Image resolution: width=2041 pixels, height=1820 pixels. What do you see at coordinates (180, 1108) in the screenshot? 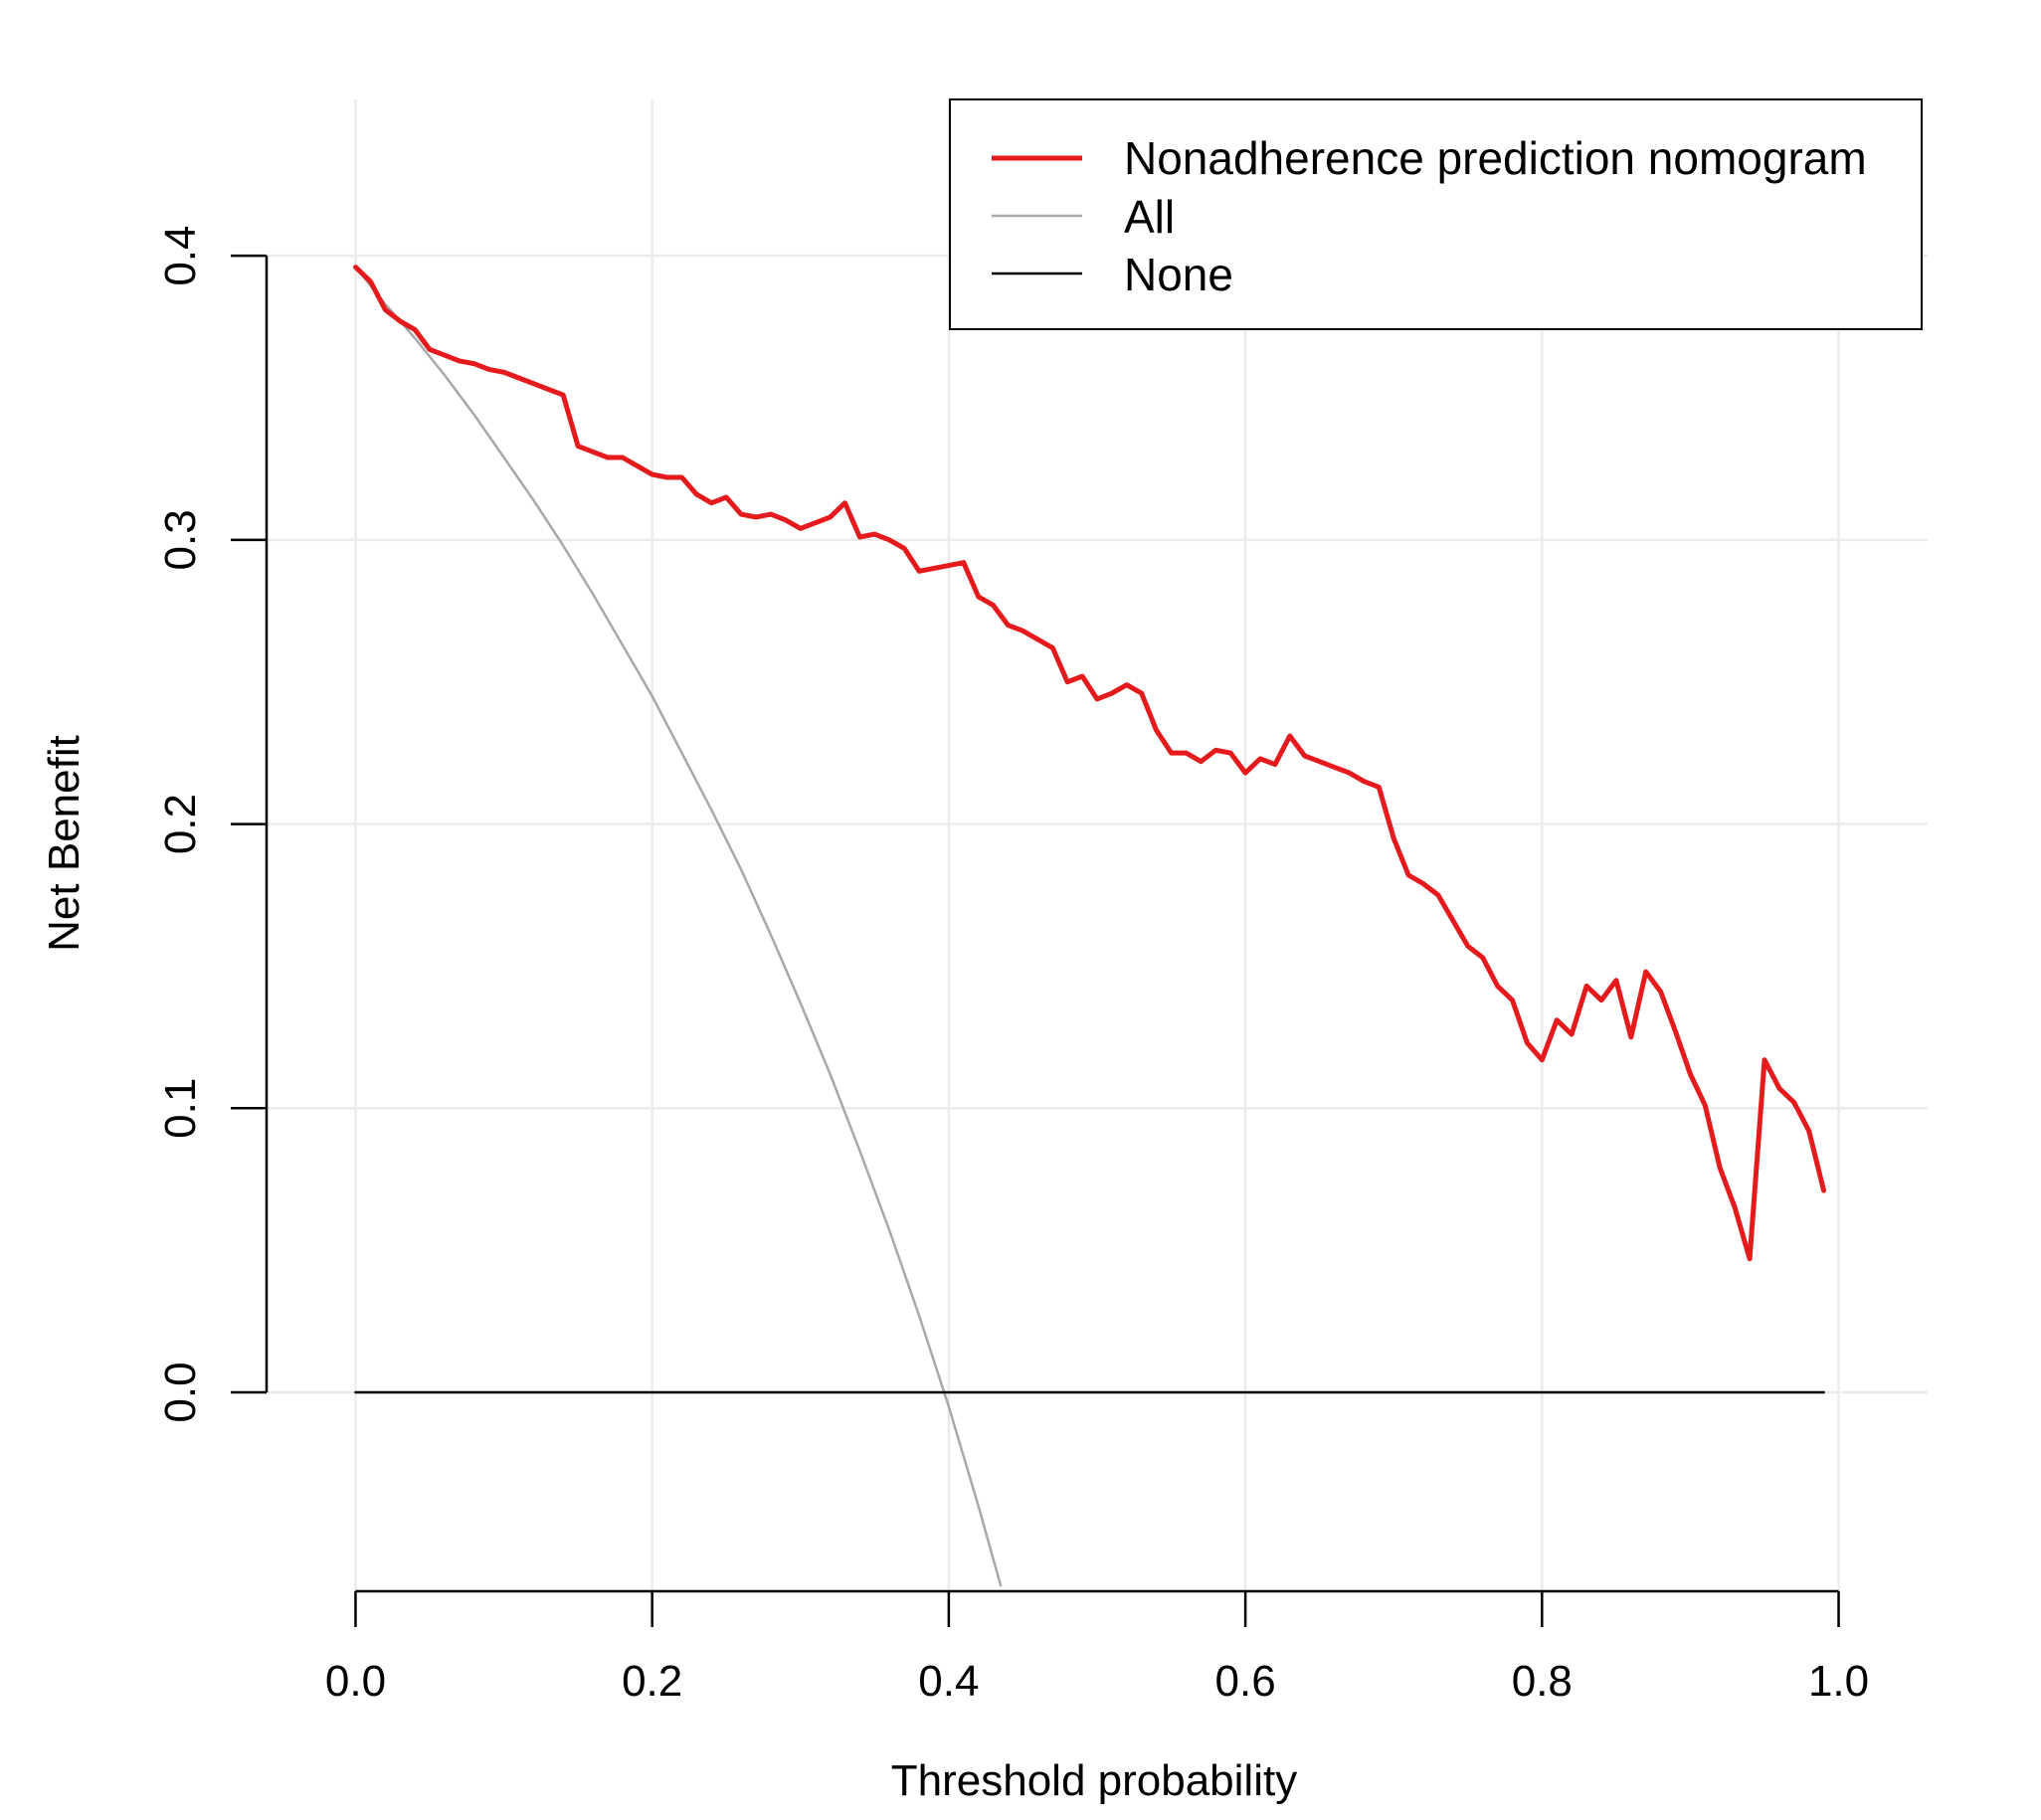
I see `y-tick-label-1: 0.1` at bounding box center [180, 1108].